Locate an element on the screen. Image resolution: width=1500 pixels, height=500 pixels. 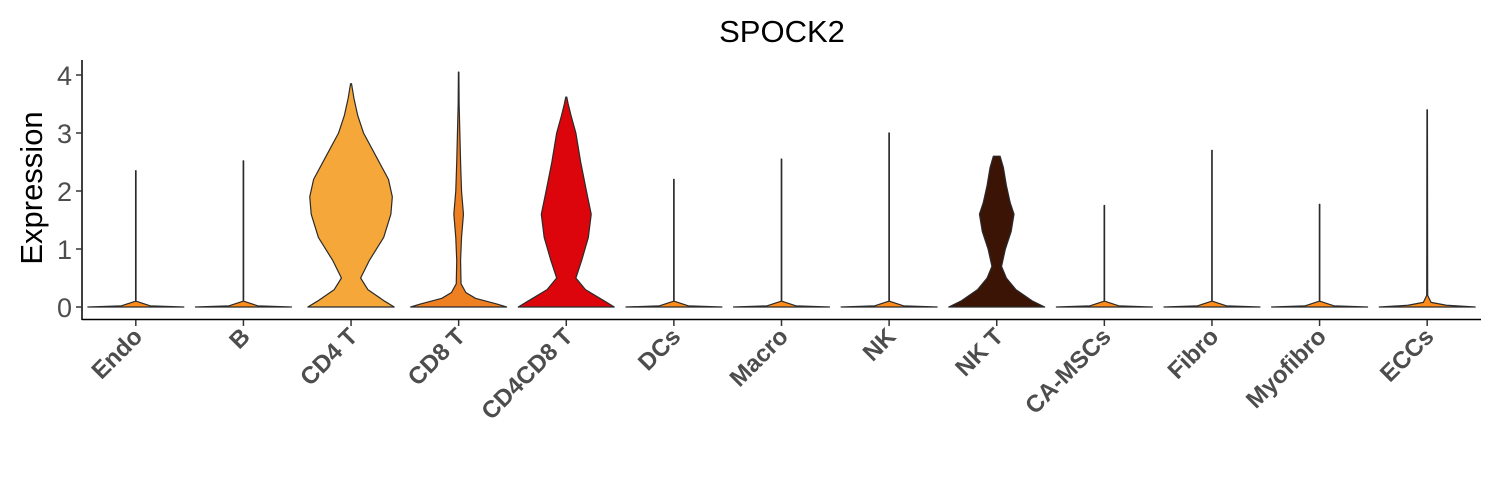
violin-myofibro is located at coordinates (1319, 255).